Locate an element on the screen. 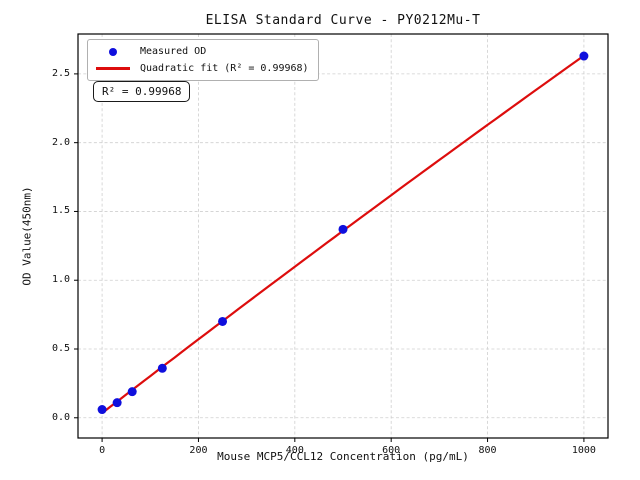 This screenshot has width=640, height=480. legend-label-quadratic-fit: Quadratic fit (R² = 0.99968) is located at coordinates (224, 68).